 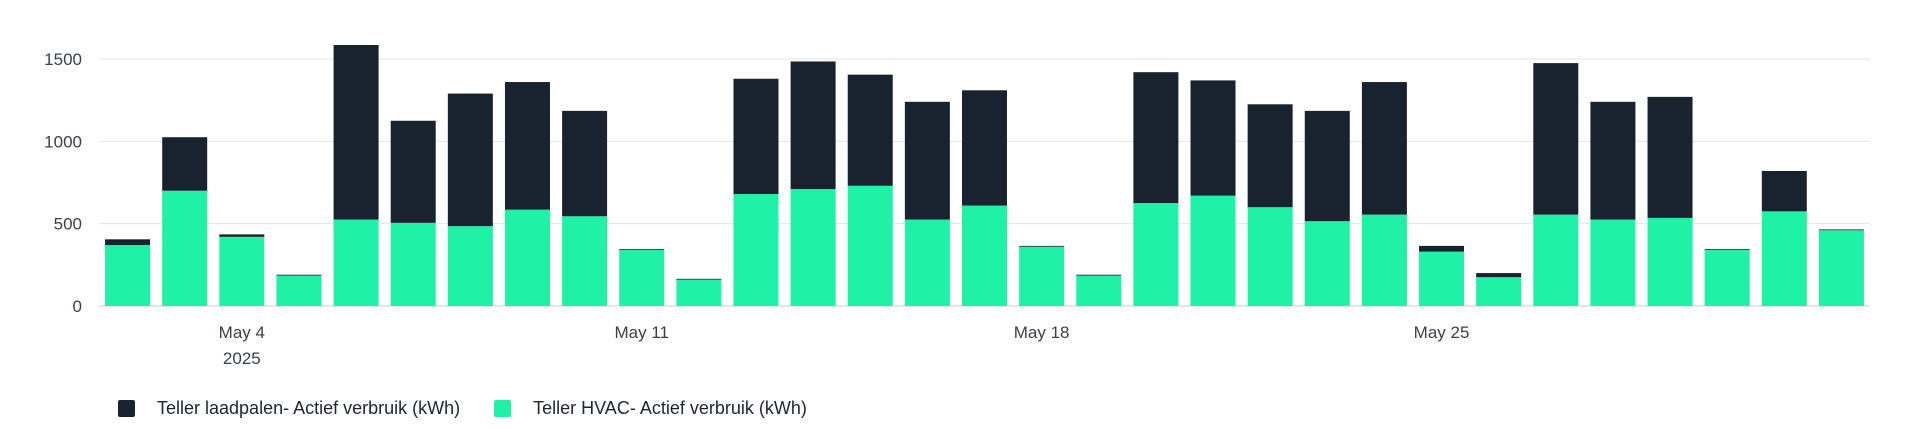 I want to click on legend-swatch-hvac, so click(x=503, y=408).